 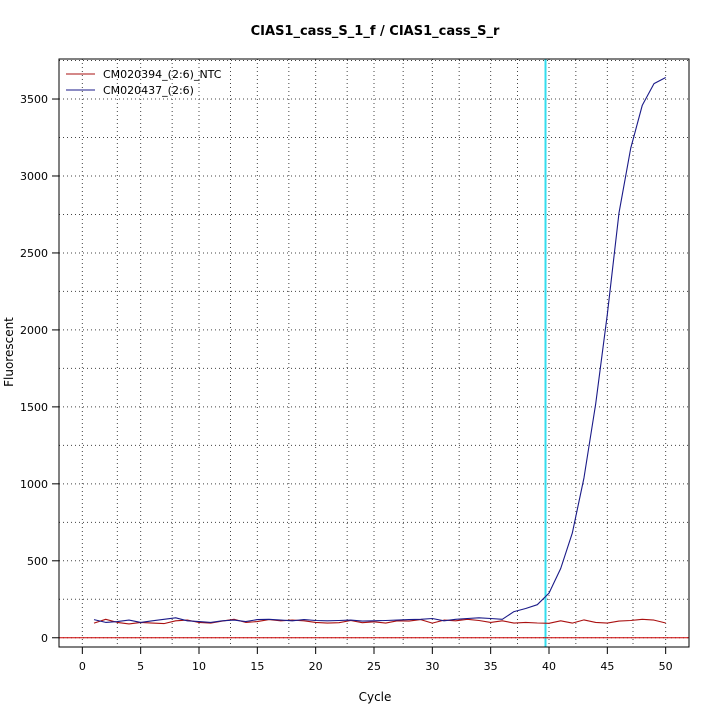 What do you see at coordinates (34, 330) in the screenshot?
I see `y-tick-label: 2000` at bounding box center [34, 330].